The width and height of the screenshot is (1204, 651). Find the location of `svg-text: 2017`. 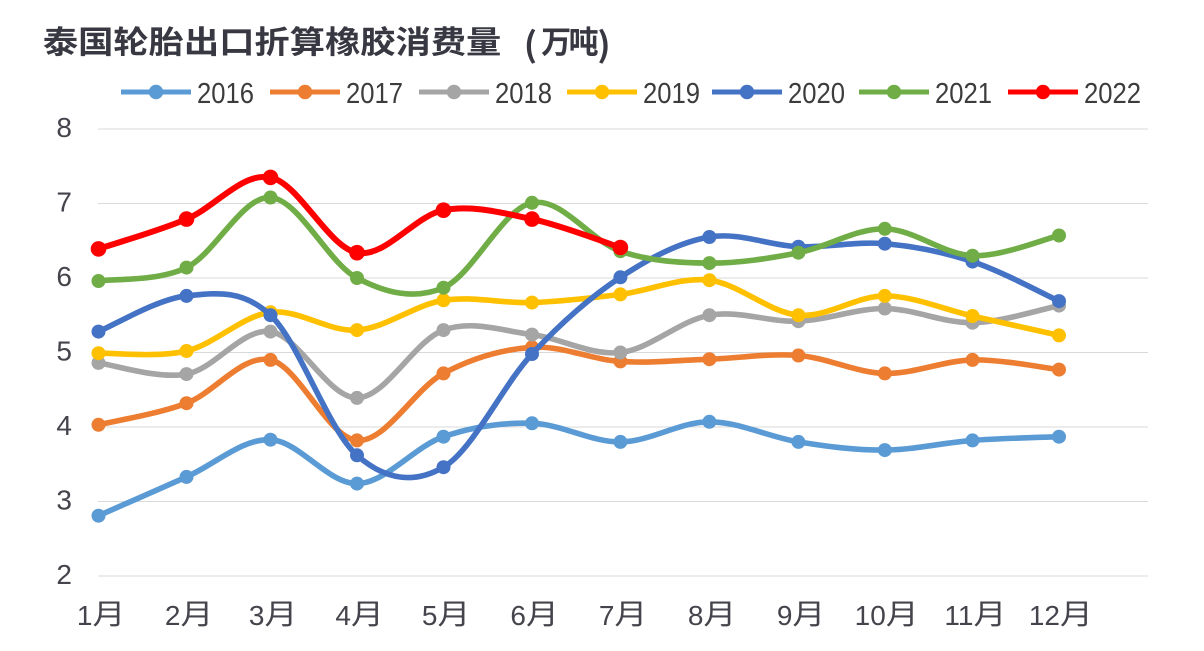

svg-text: 2017 is located at coordinates (374, 94).